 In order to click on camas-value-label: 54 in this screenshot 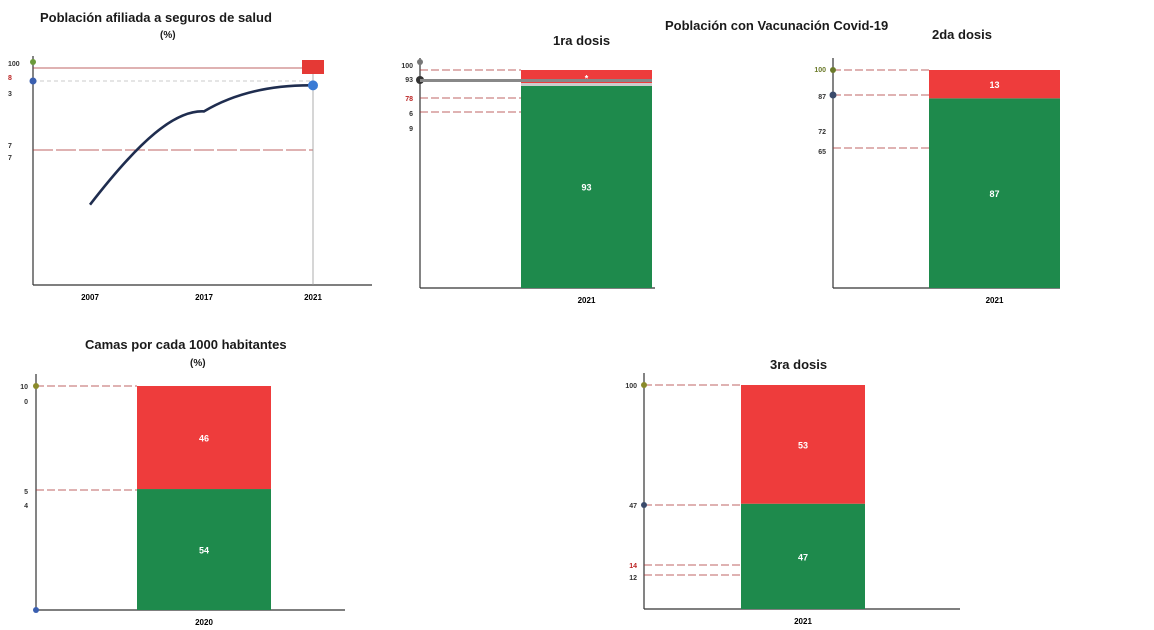, I will do `click(204, 551)`.